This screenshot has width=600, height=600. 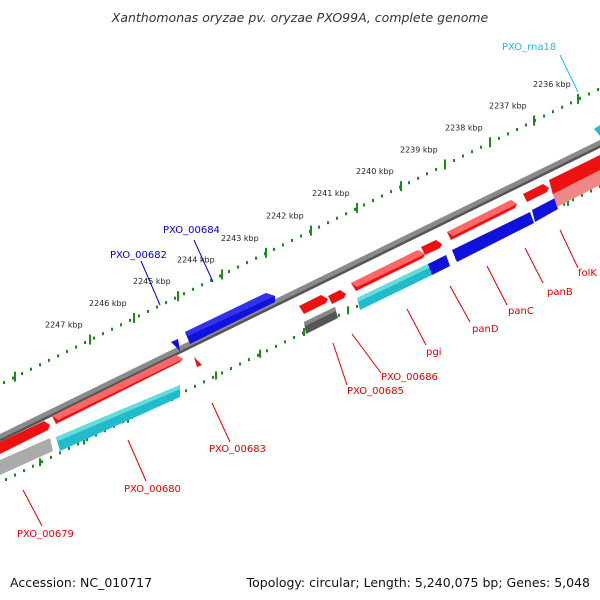 What do you see at coordinates (237, 449) in the screenshot?
I see `label-pxo-00683: PXO_00683` at bounding box center [237, 449].